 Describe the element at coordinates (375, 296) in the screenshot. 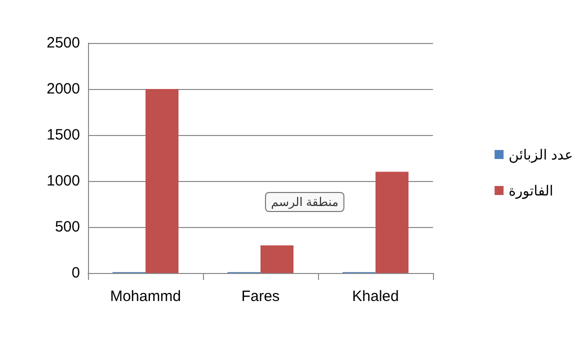

I see `x-tick-label: Khaled` at that location.